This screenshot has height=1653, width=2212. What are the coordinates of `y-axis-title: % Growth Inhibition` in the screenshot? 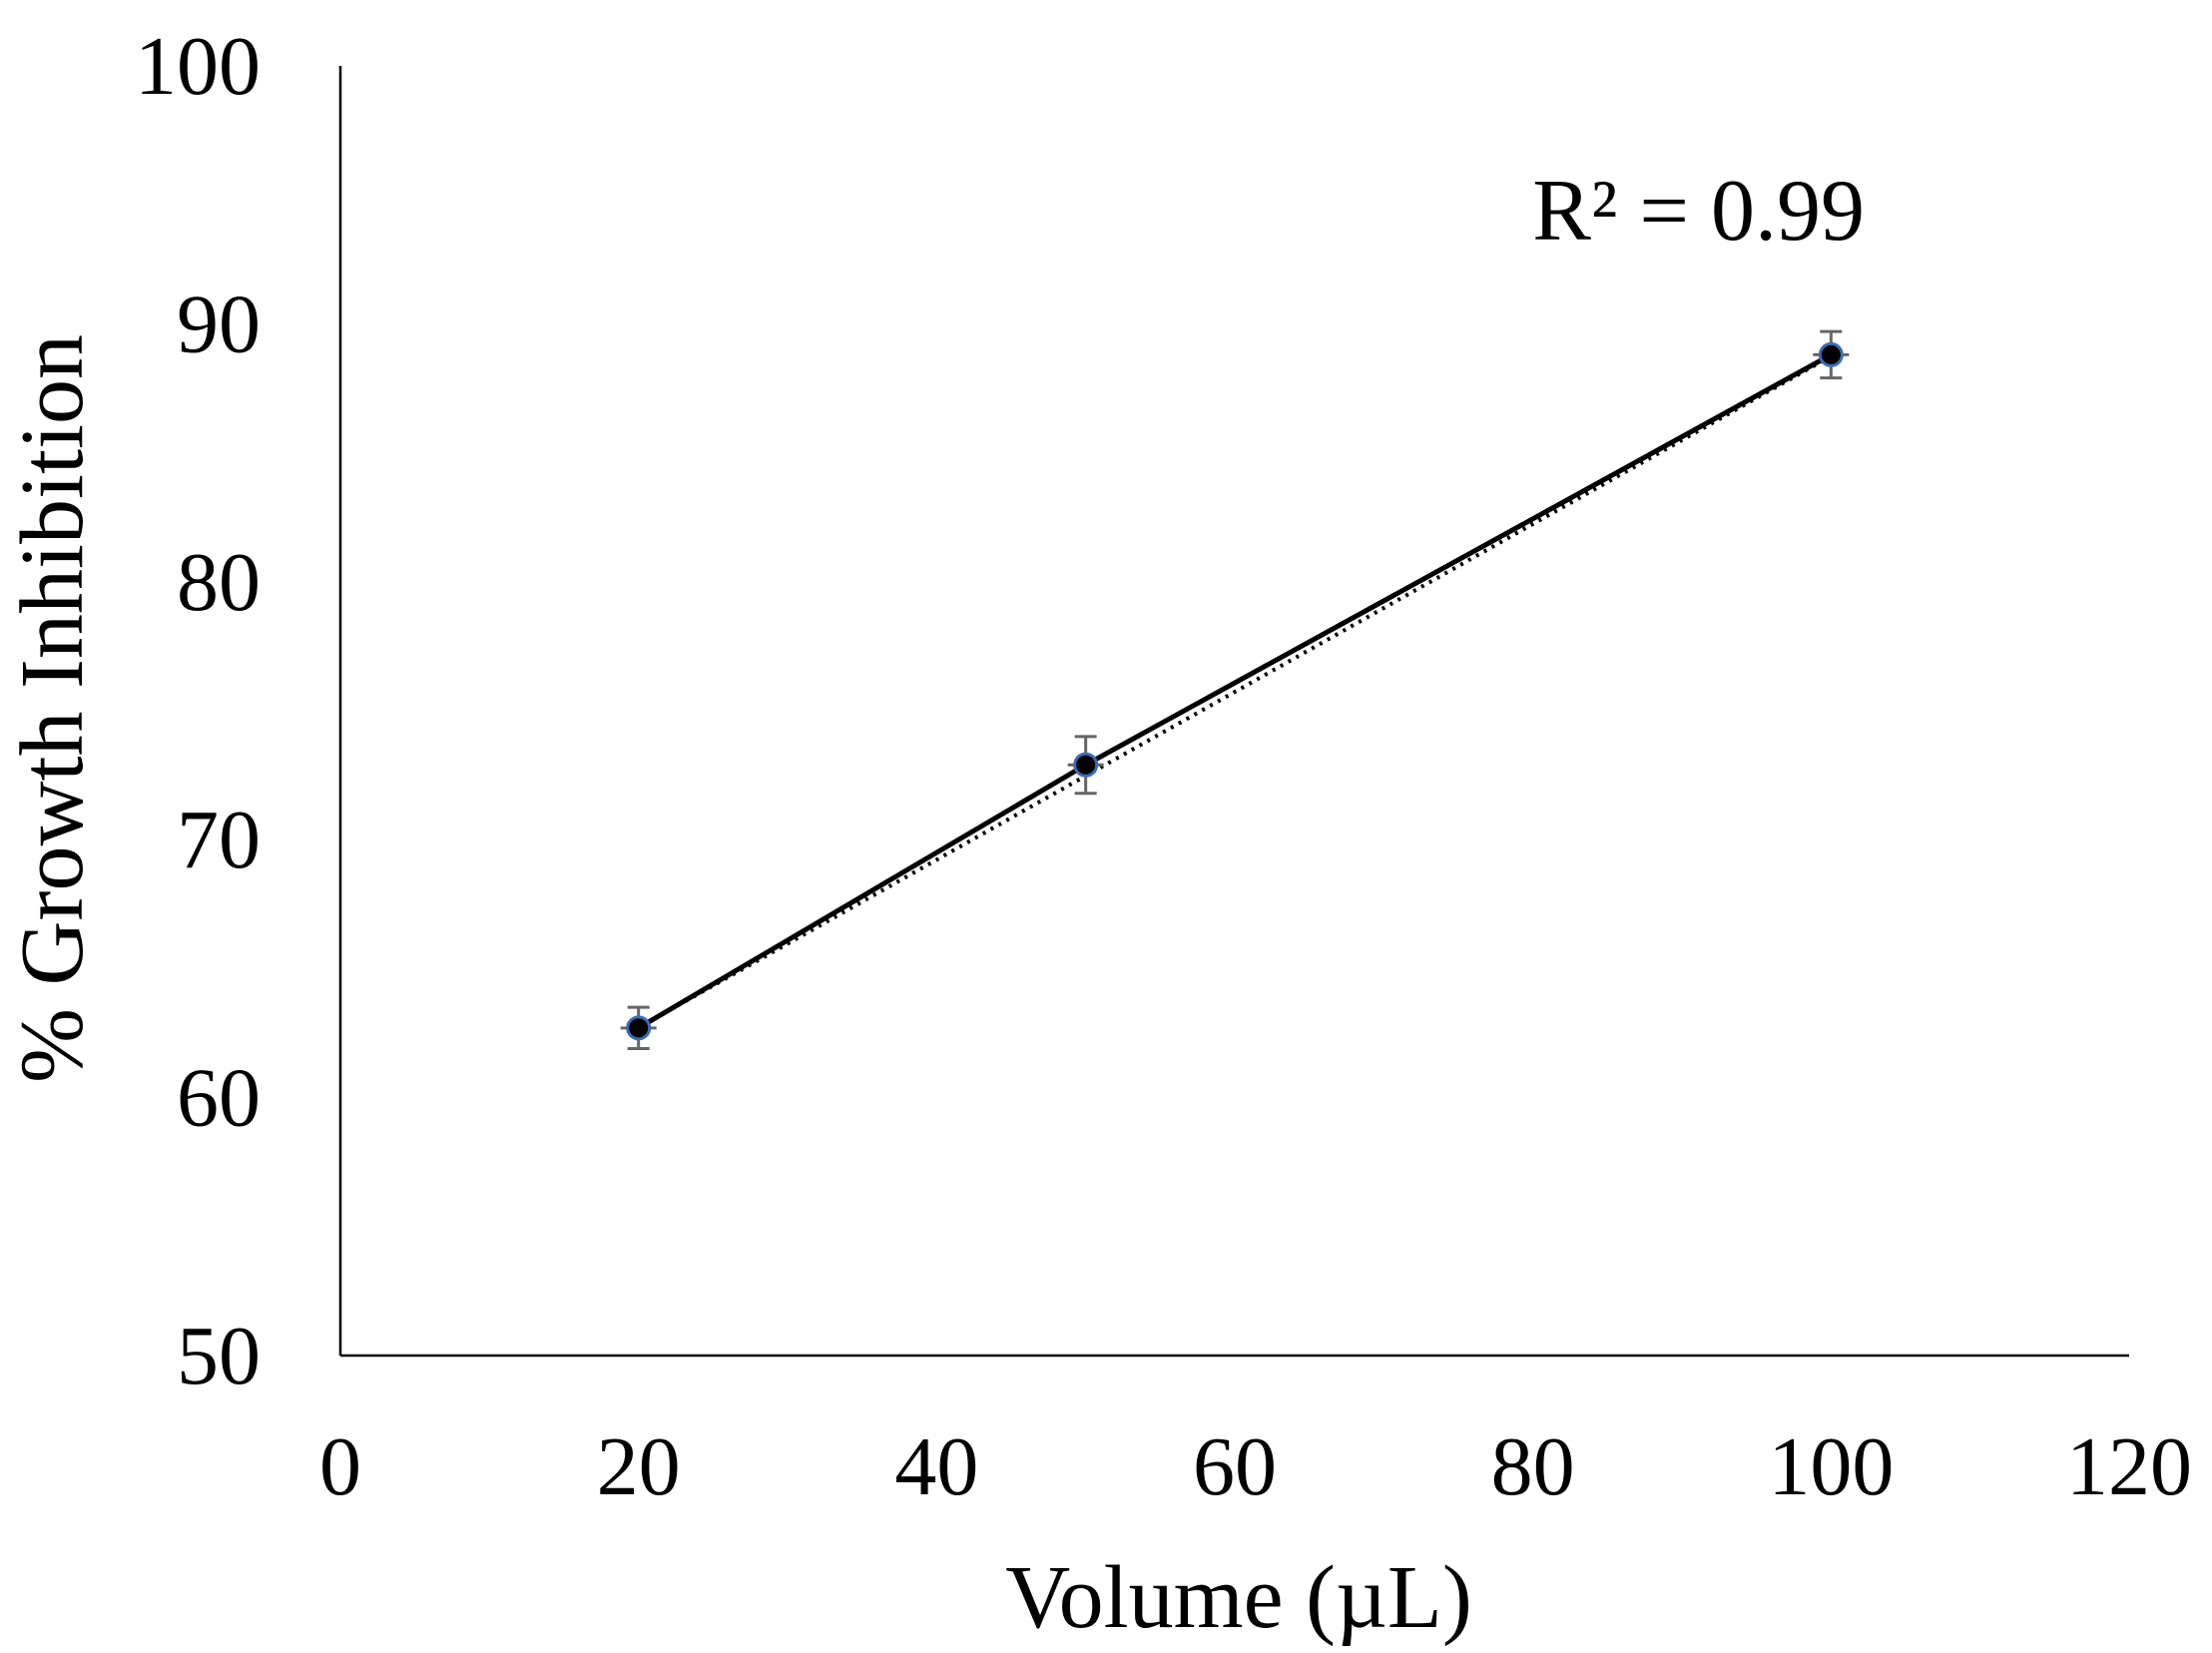 It's located at (53, 708).